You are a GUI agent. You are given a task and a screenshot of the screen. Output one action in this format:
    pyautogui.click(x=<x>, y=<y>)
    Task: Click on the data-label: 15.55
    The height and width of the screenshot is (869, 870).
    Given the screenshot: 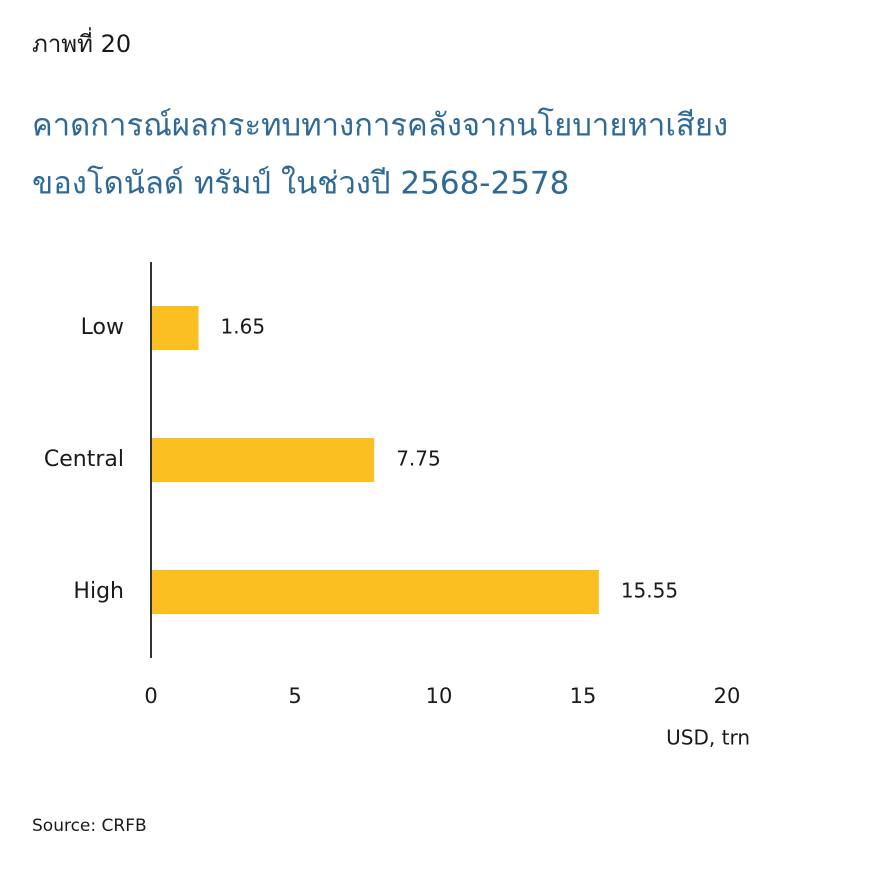 What is the action you would take?
    pyautogui.click(x=649, y=591)
    